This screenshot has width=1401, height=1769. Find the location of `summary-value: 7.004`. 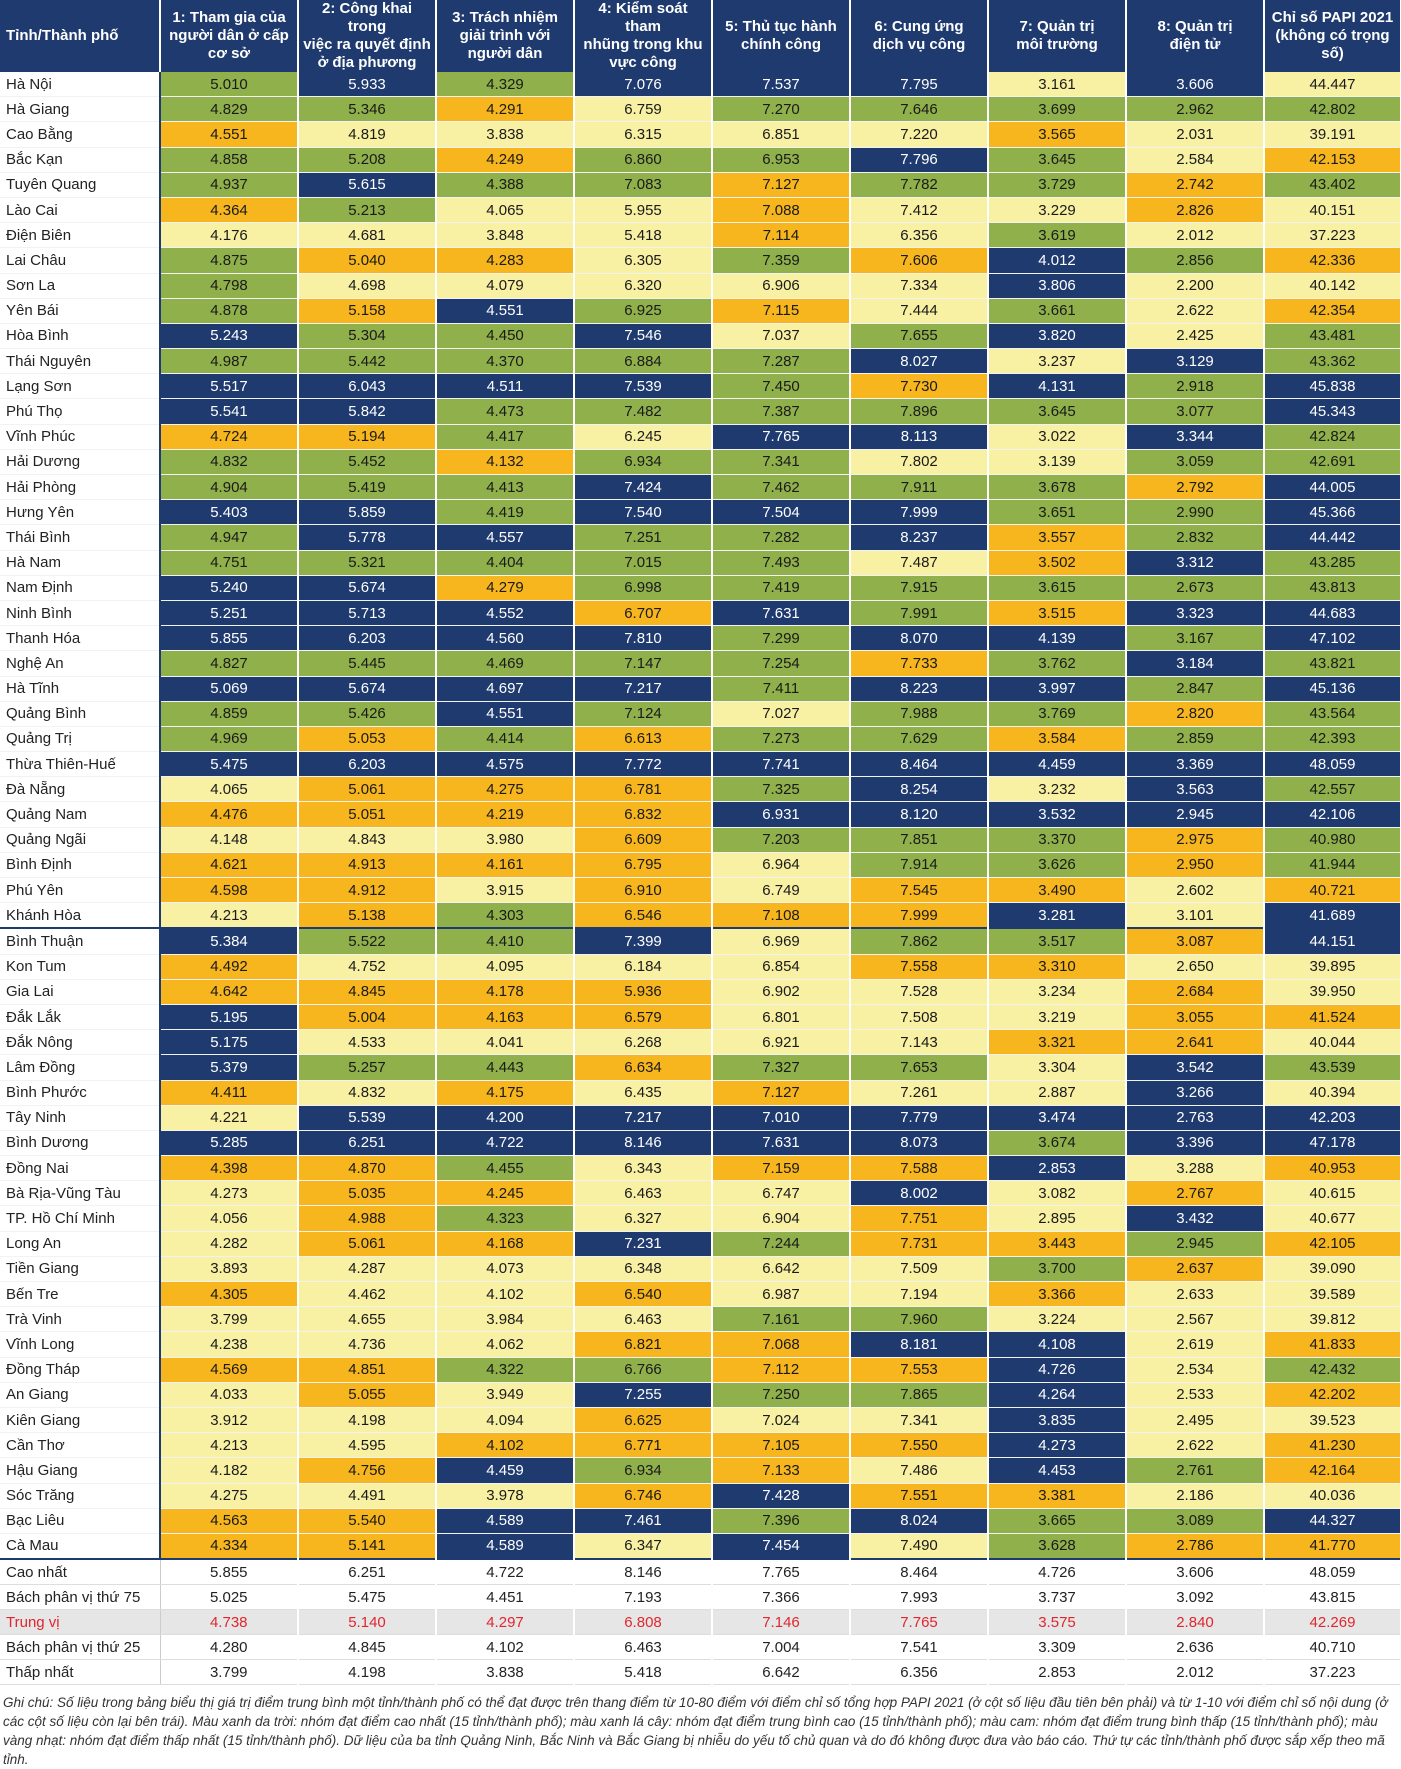

summary-value: 7.004 is located at coordinates (781, 1647).